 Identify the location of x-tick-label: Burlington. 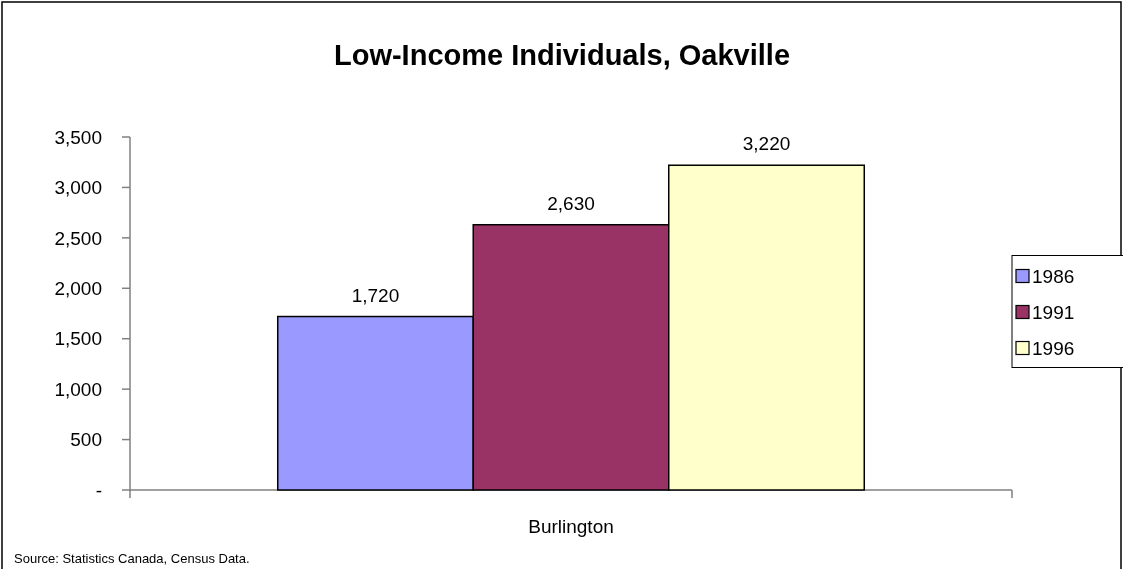
(571, 526).